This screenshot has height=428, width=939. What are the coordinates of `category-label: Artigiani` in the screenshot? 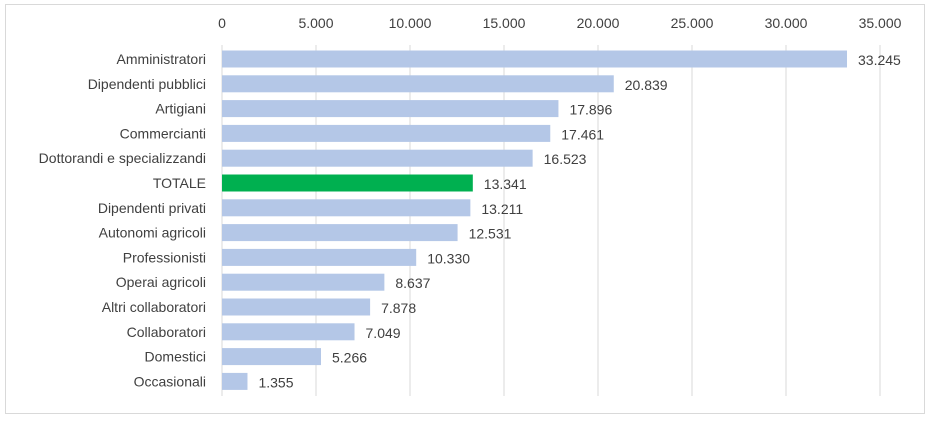 It's located at (180, 109).